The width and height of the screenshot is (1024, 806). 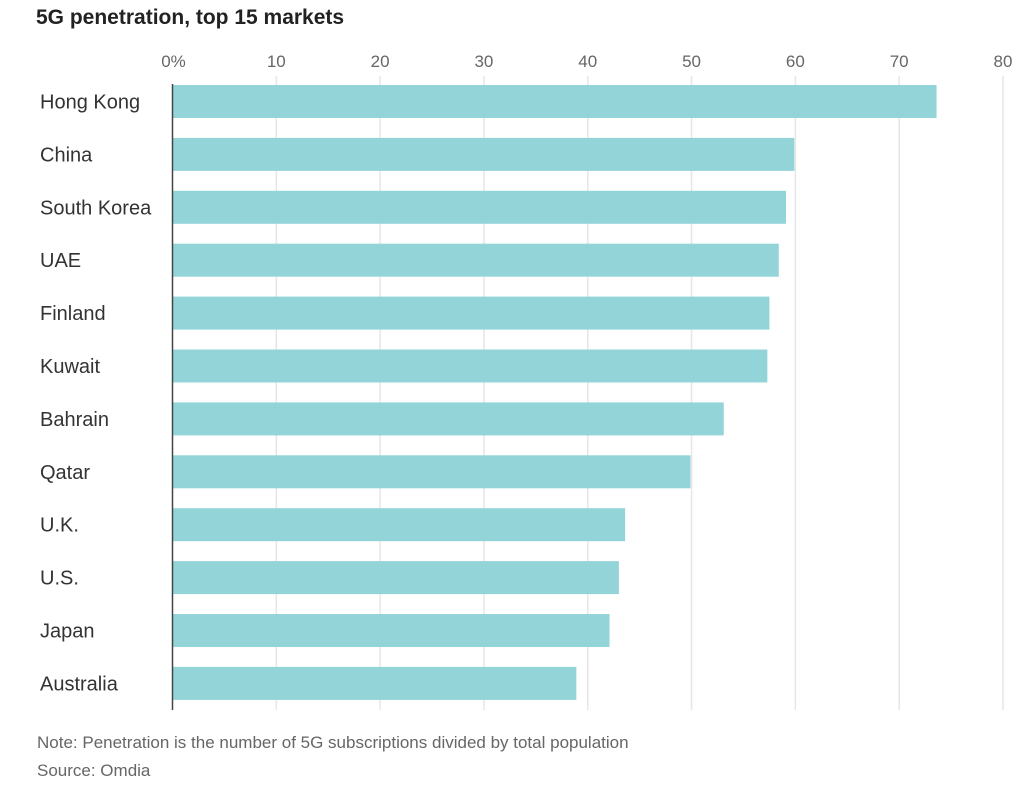 What do you see at coordinates (73, 314) in the screenshot?
I see `category-label: Finland` at bounding box center [73, 314].